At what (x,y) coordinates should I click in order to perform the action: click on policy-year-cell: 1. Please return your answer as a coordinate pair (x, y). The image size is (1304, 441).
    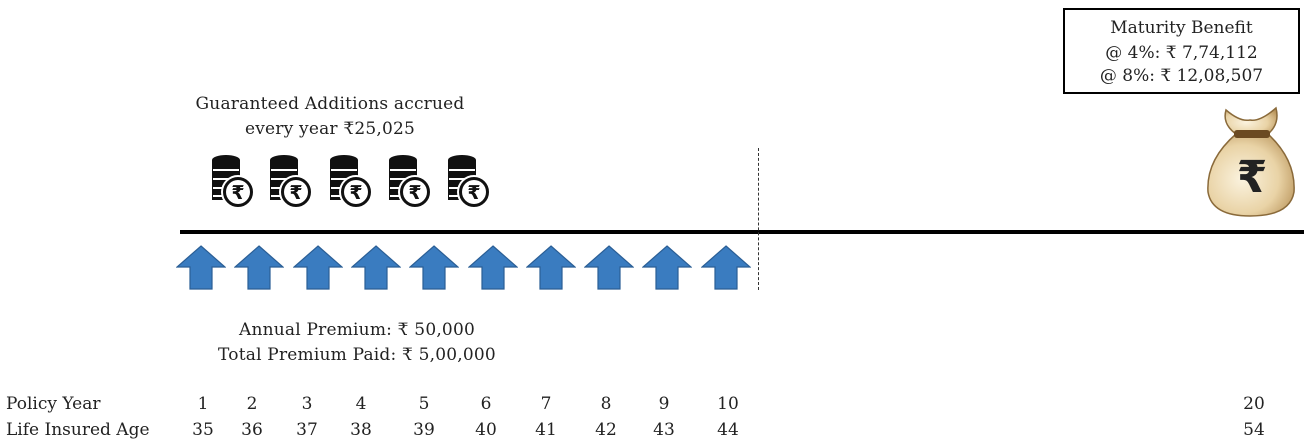
    Looking at the image, I should click on (203, 404).